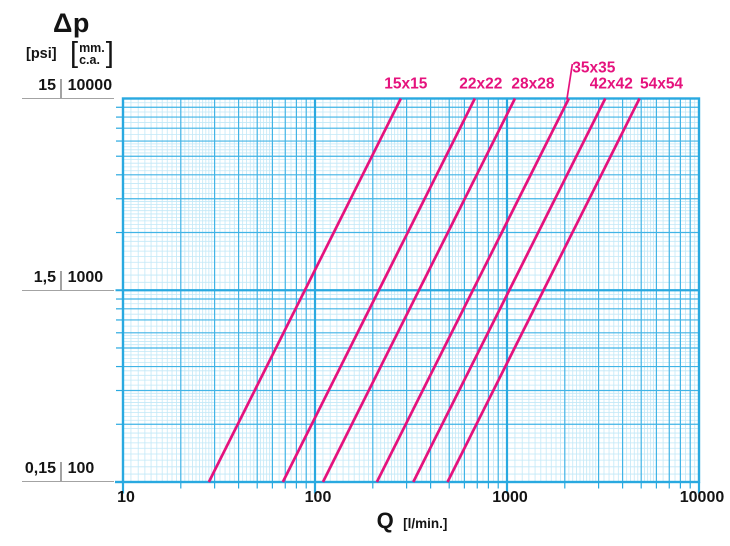  I want to click on x-axis-title: Q [l/min.], so click(412, 521).